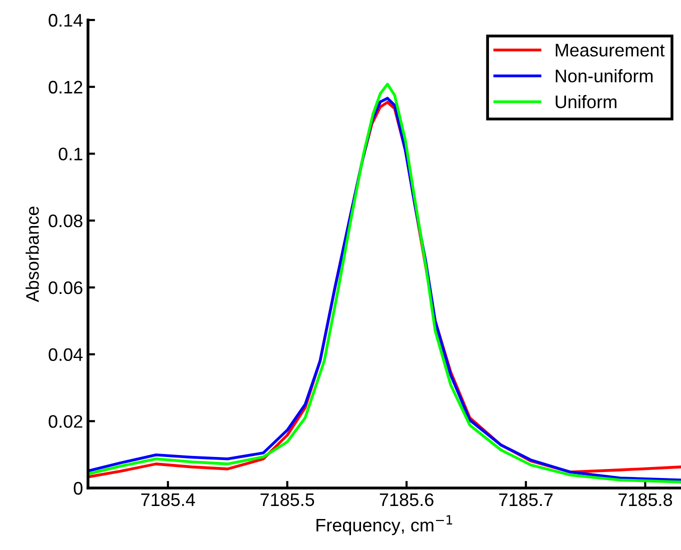 The height and width of the screenshot is (550, 681). Describe the element at coordinates (78, 488) in the screenshot. I see `y-tick-label: 0` at that location.